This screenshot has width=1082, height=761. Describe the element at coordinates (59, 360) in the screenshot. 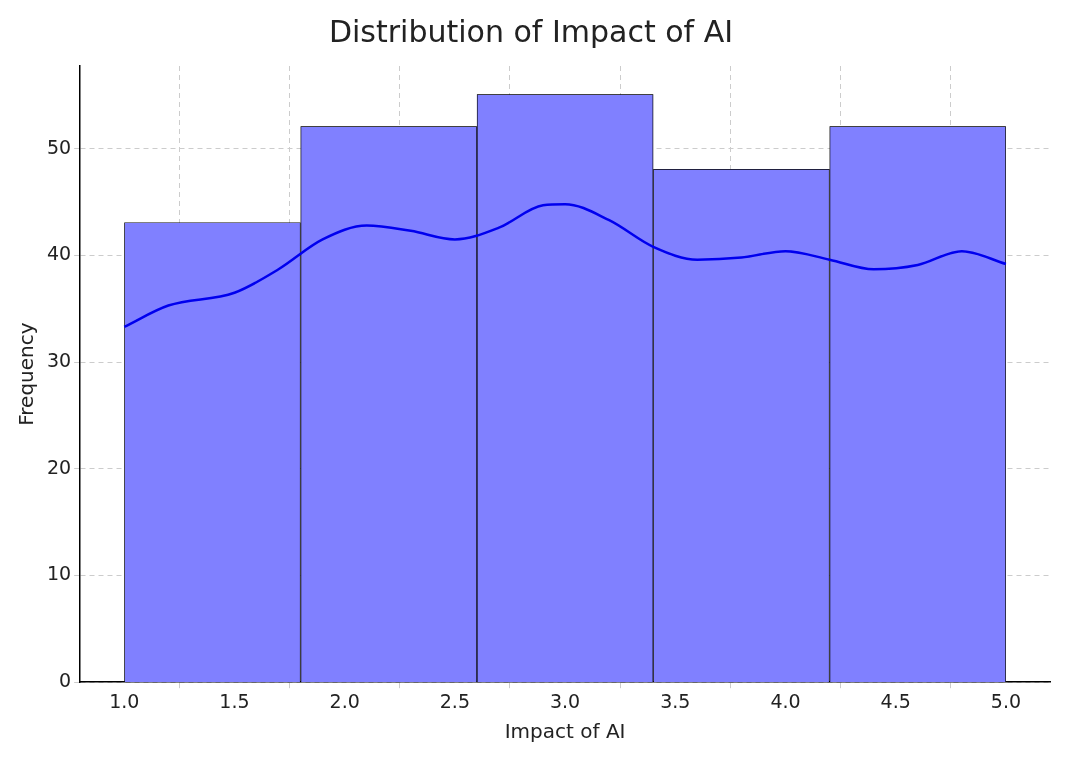

I see `y-tick-label: 30` at that location.